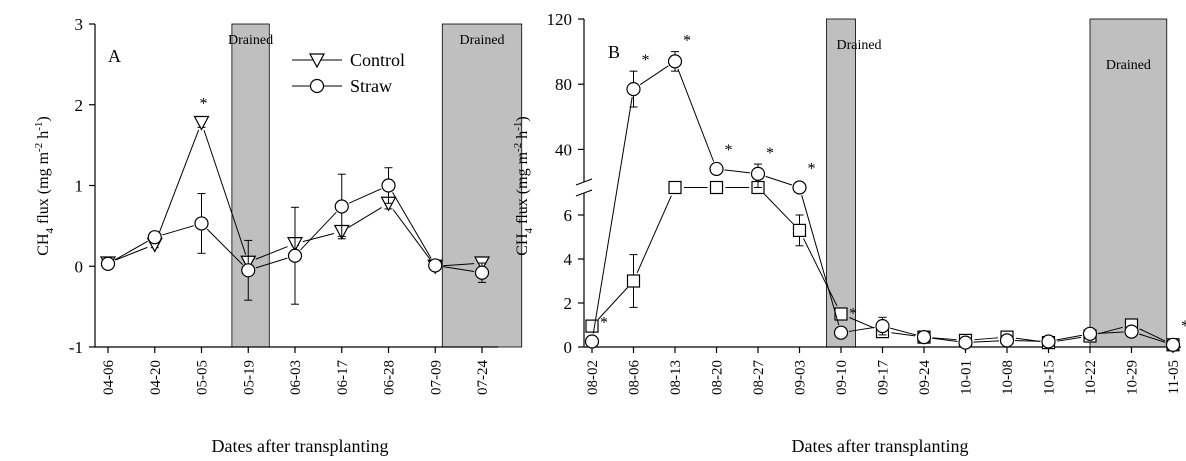  Describe the element at coordinates (759, 377) in the screenshot. I see `x-tick-label: 08-27` at that location.